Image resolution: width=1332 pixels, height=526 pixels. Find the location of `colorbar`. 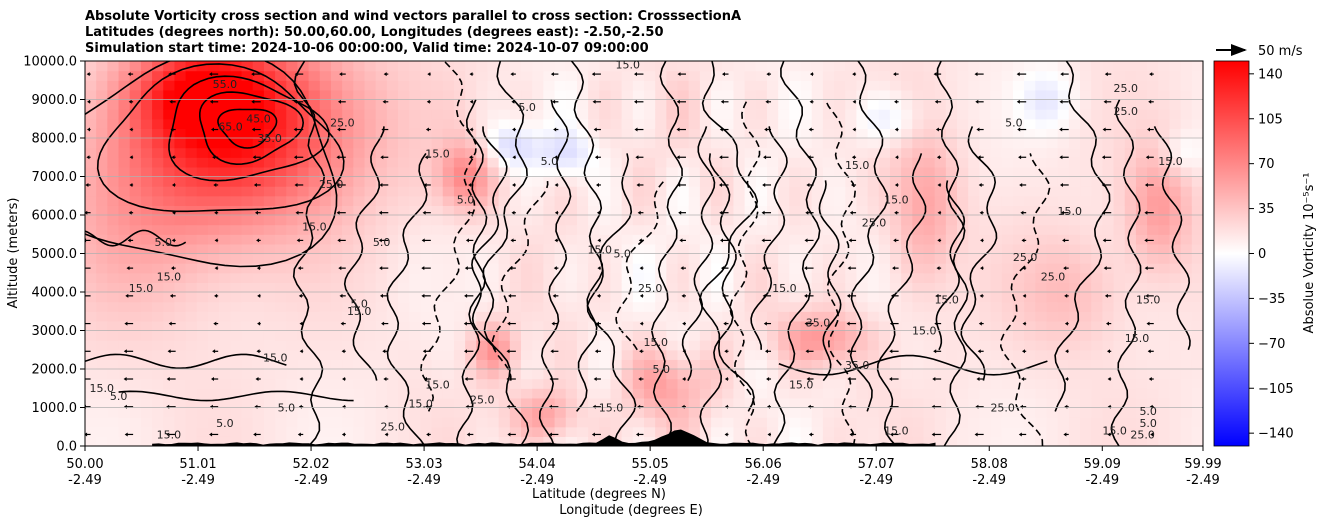

colorbar is located at coordinates (1231, 253).